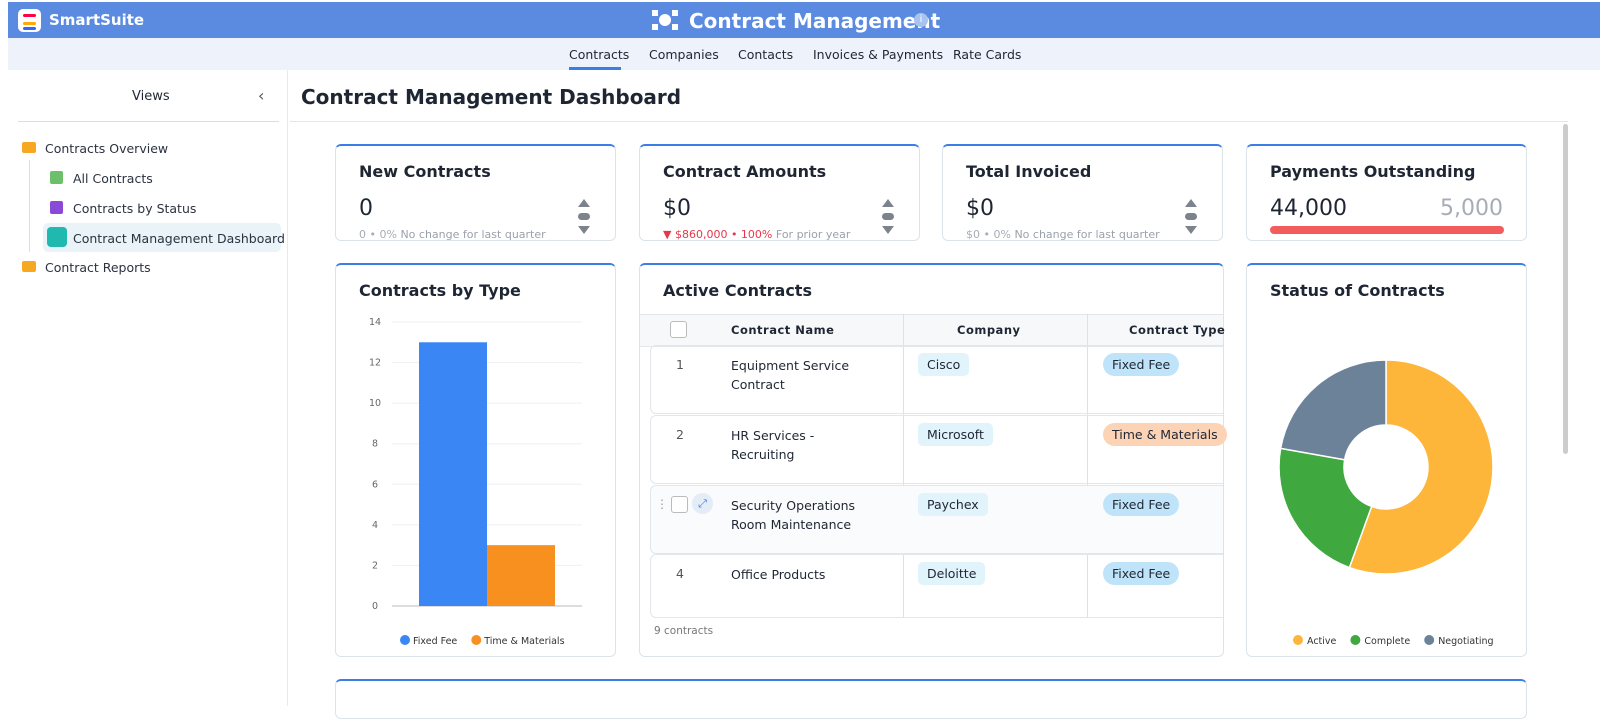 The width and height of the screenshot is (1600, 719). Describe the element at coordinates (1029, 171) in the screenshot. I see `kpi-title: Total Invoiced` at that location.